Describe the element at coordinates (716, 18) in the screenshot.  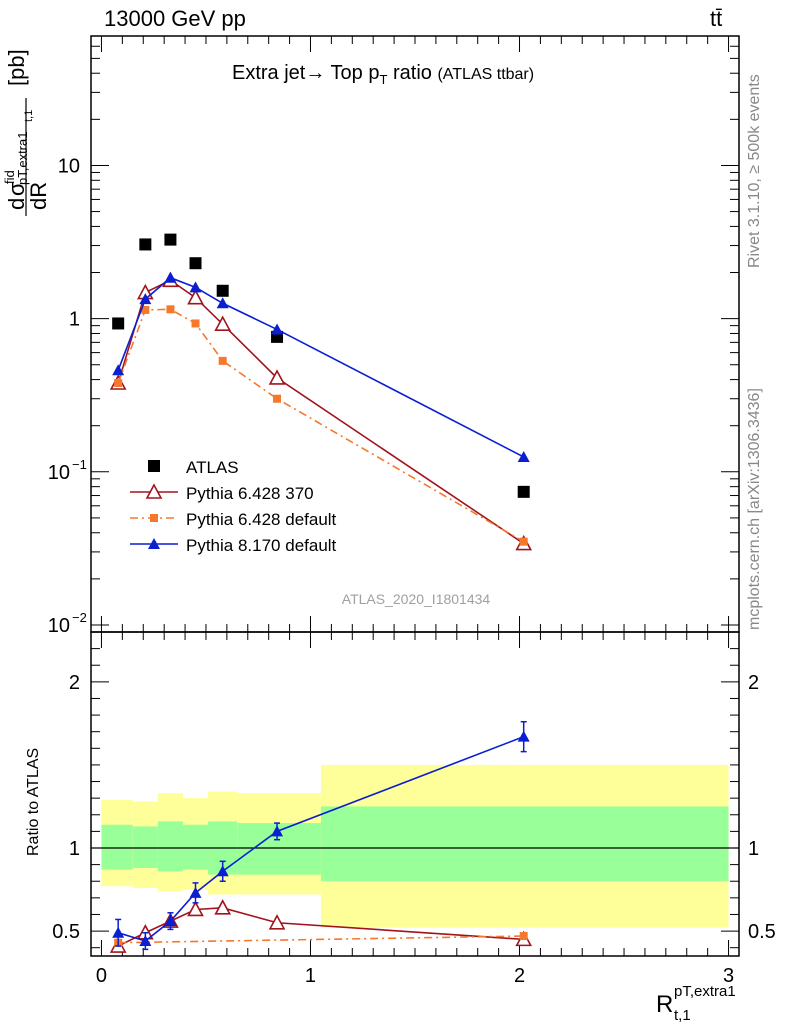
I see `header-right: tt̄` at that location.